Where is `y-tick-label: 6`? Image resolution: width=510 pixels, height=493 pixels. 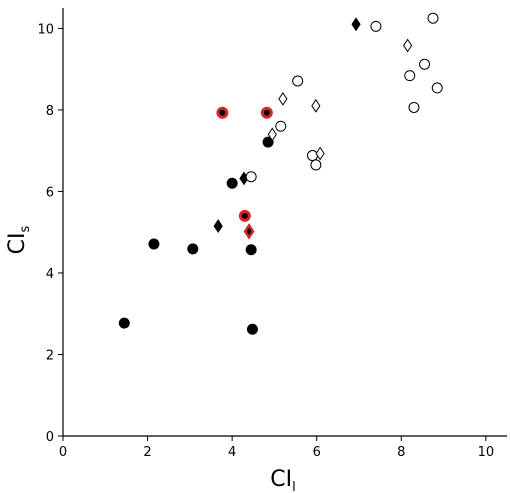
y-tick-label: 6 is located at coordinates (50, 192).